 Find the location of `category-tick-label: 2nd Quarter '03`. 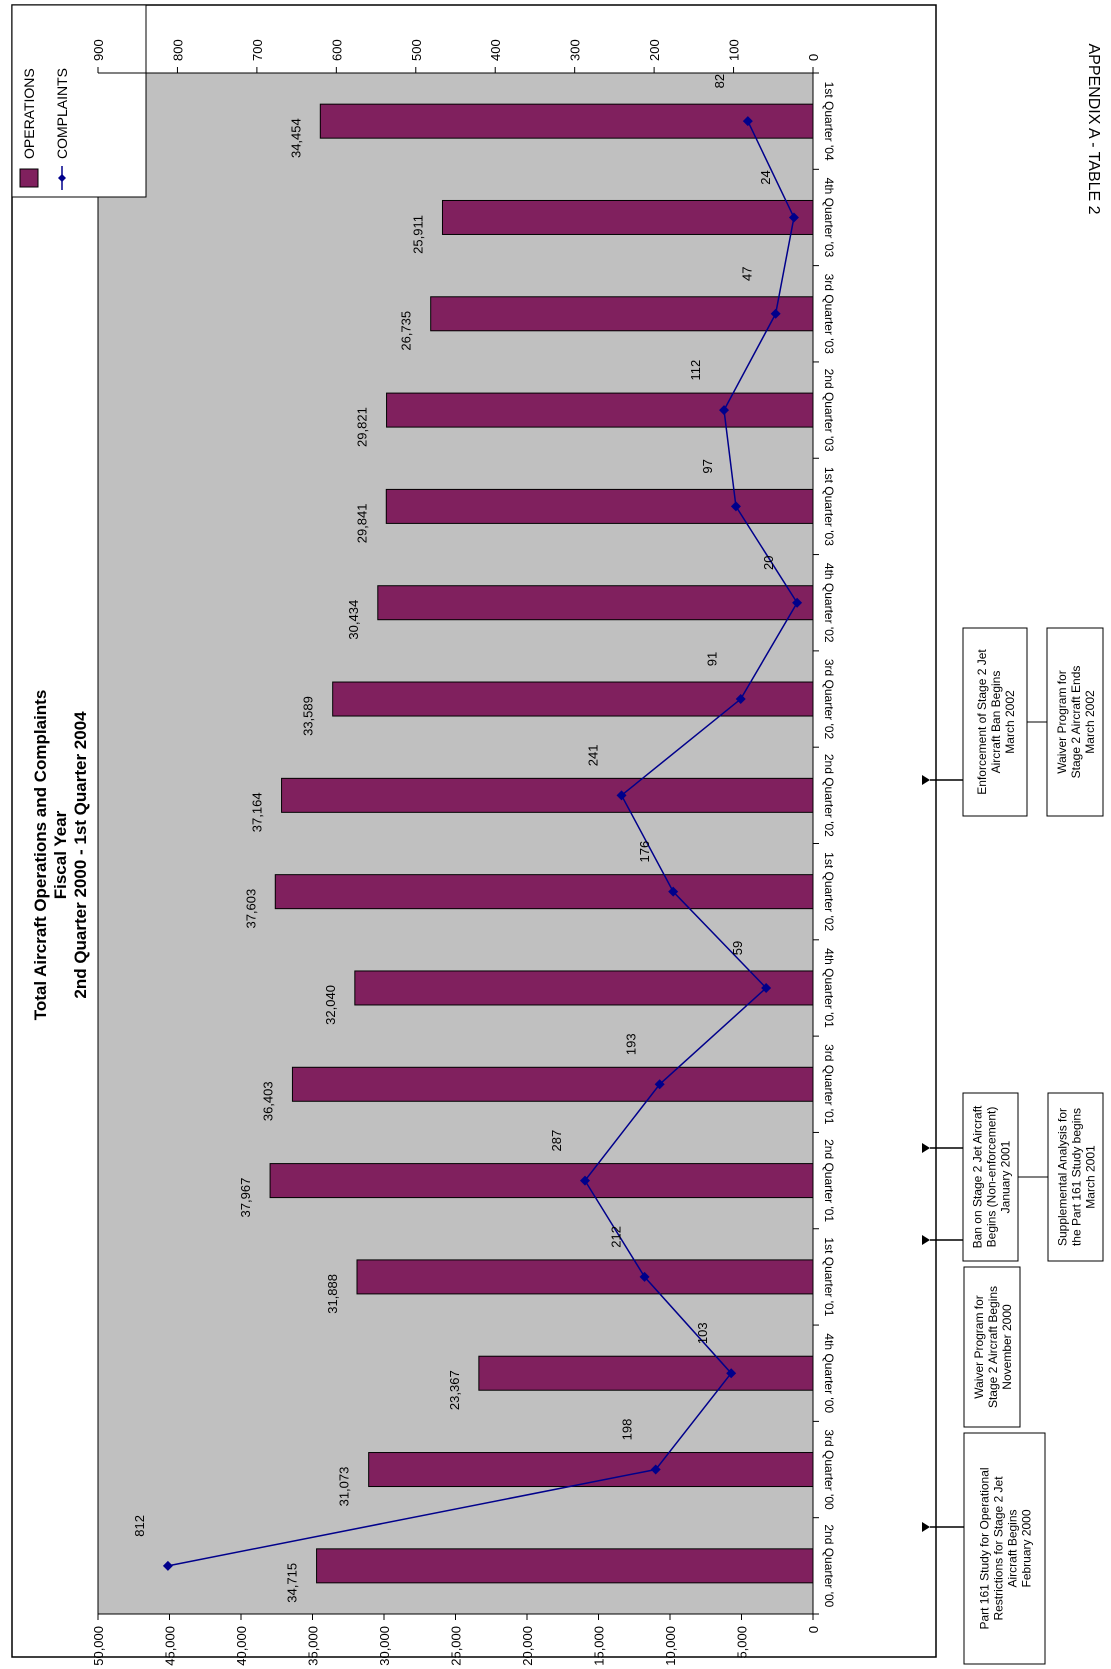

category-tick-label: 2nd Quarter '03 is located at coordinates (829, 410).